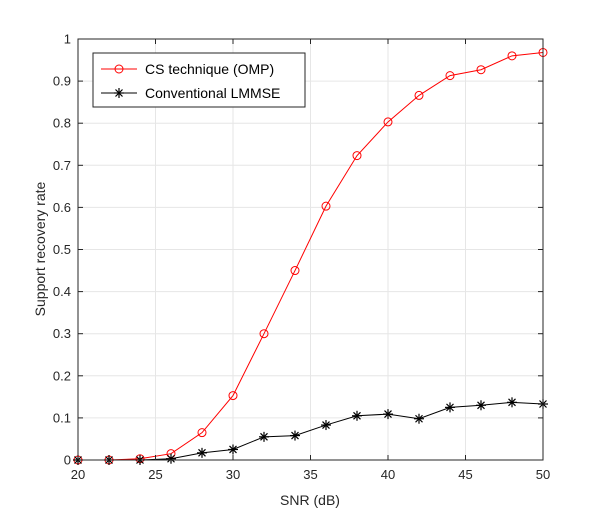  I want to click on y-tick-label: 0.2, so click(62, 375).